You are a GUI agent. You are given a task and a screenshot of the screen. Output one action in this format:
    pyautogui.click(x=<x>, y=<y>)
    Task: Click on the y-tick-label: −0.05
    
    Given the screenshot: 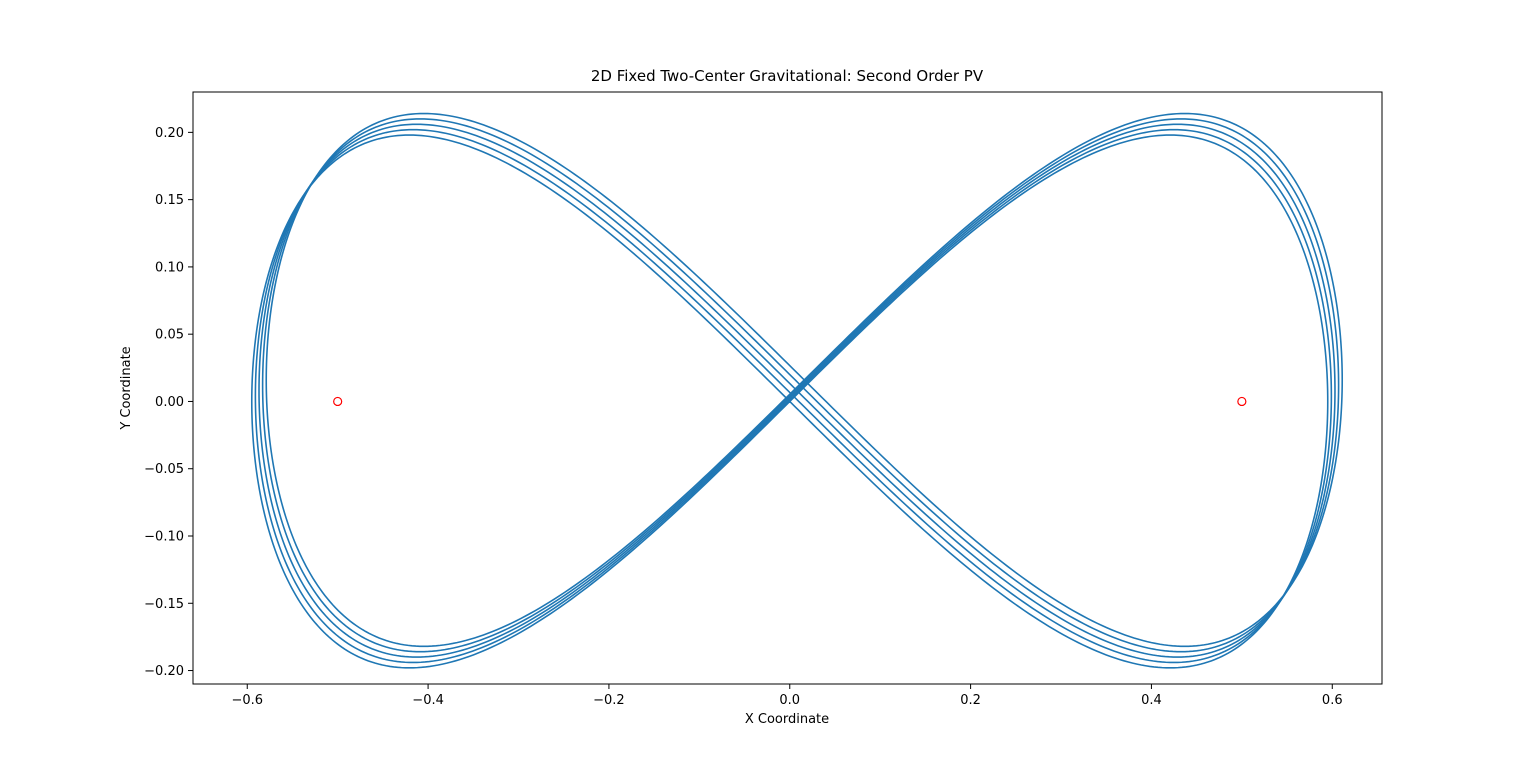 What is the action you would take?
    pyautogui.click(x=164, y=469)
    